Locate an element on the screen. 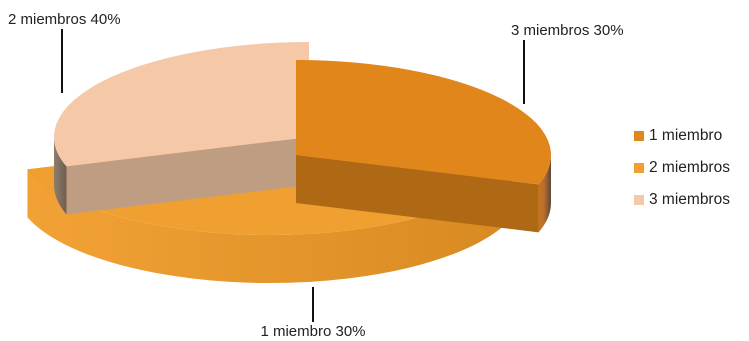 Image resolution: width=749 pixels, height=341 pixels. legend-item-1-miembro: 1 miembro is located at coordinates (682, 136).